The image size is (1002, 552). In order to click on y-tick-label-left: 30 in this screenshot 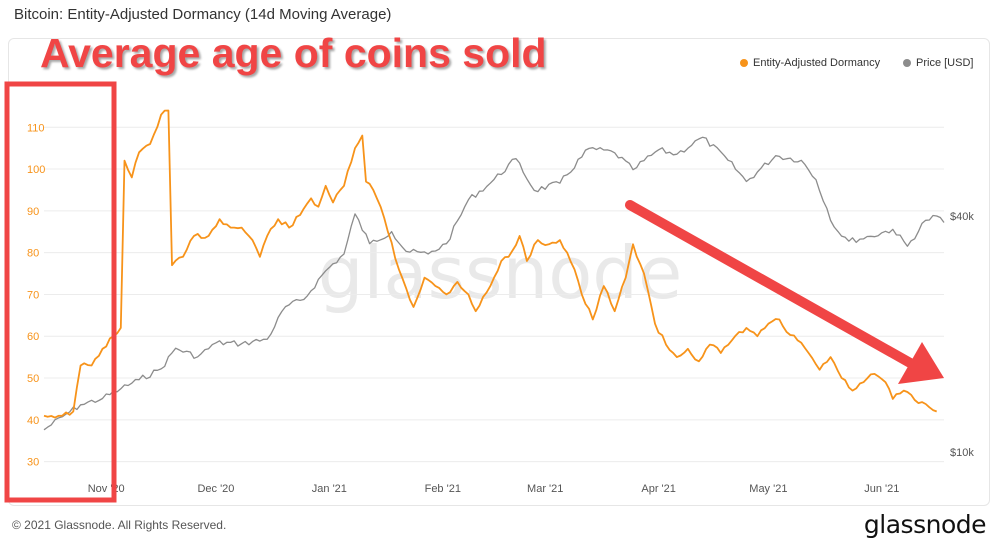, I will do `click(33, 463)`.